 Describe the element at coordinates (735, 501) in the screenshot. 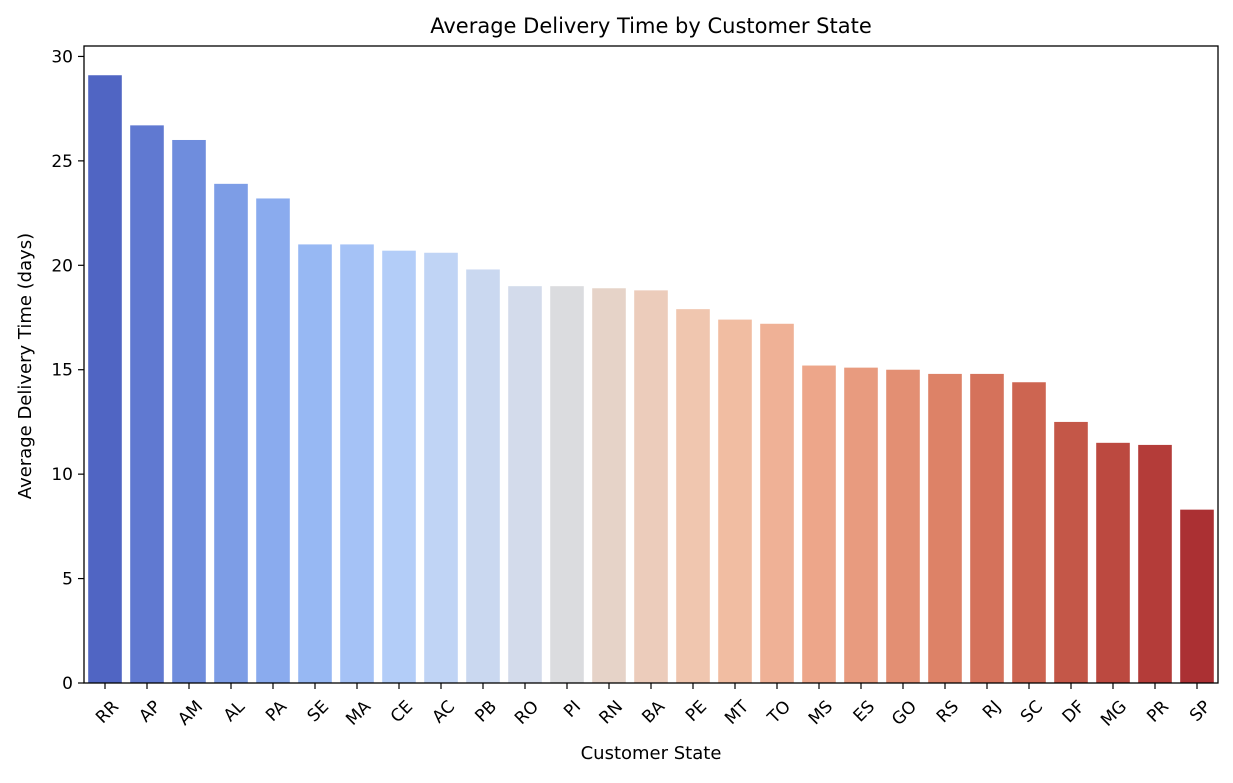

I see `bar-mt` at that location.